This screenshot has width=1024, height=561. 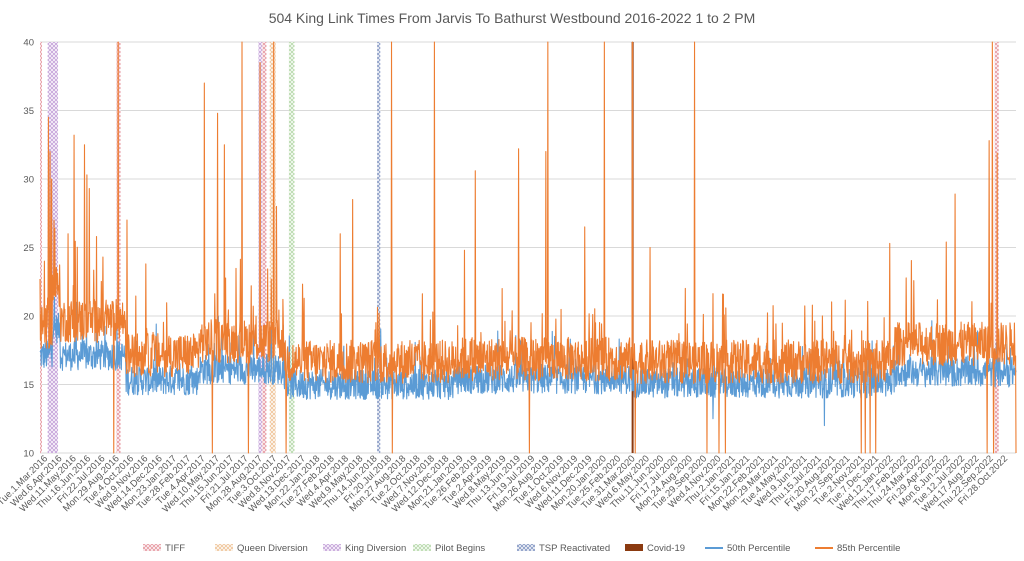 I want to click on event-band-pilot-begins, so click(x=291, y=247).